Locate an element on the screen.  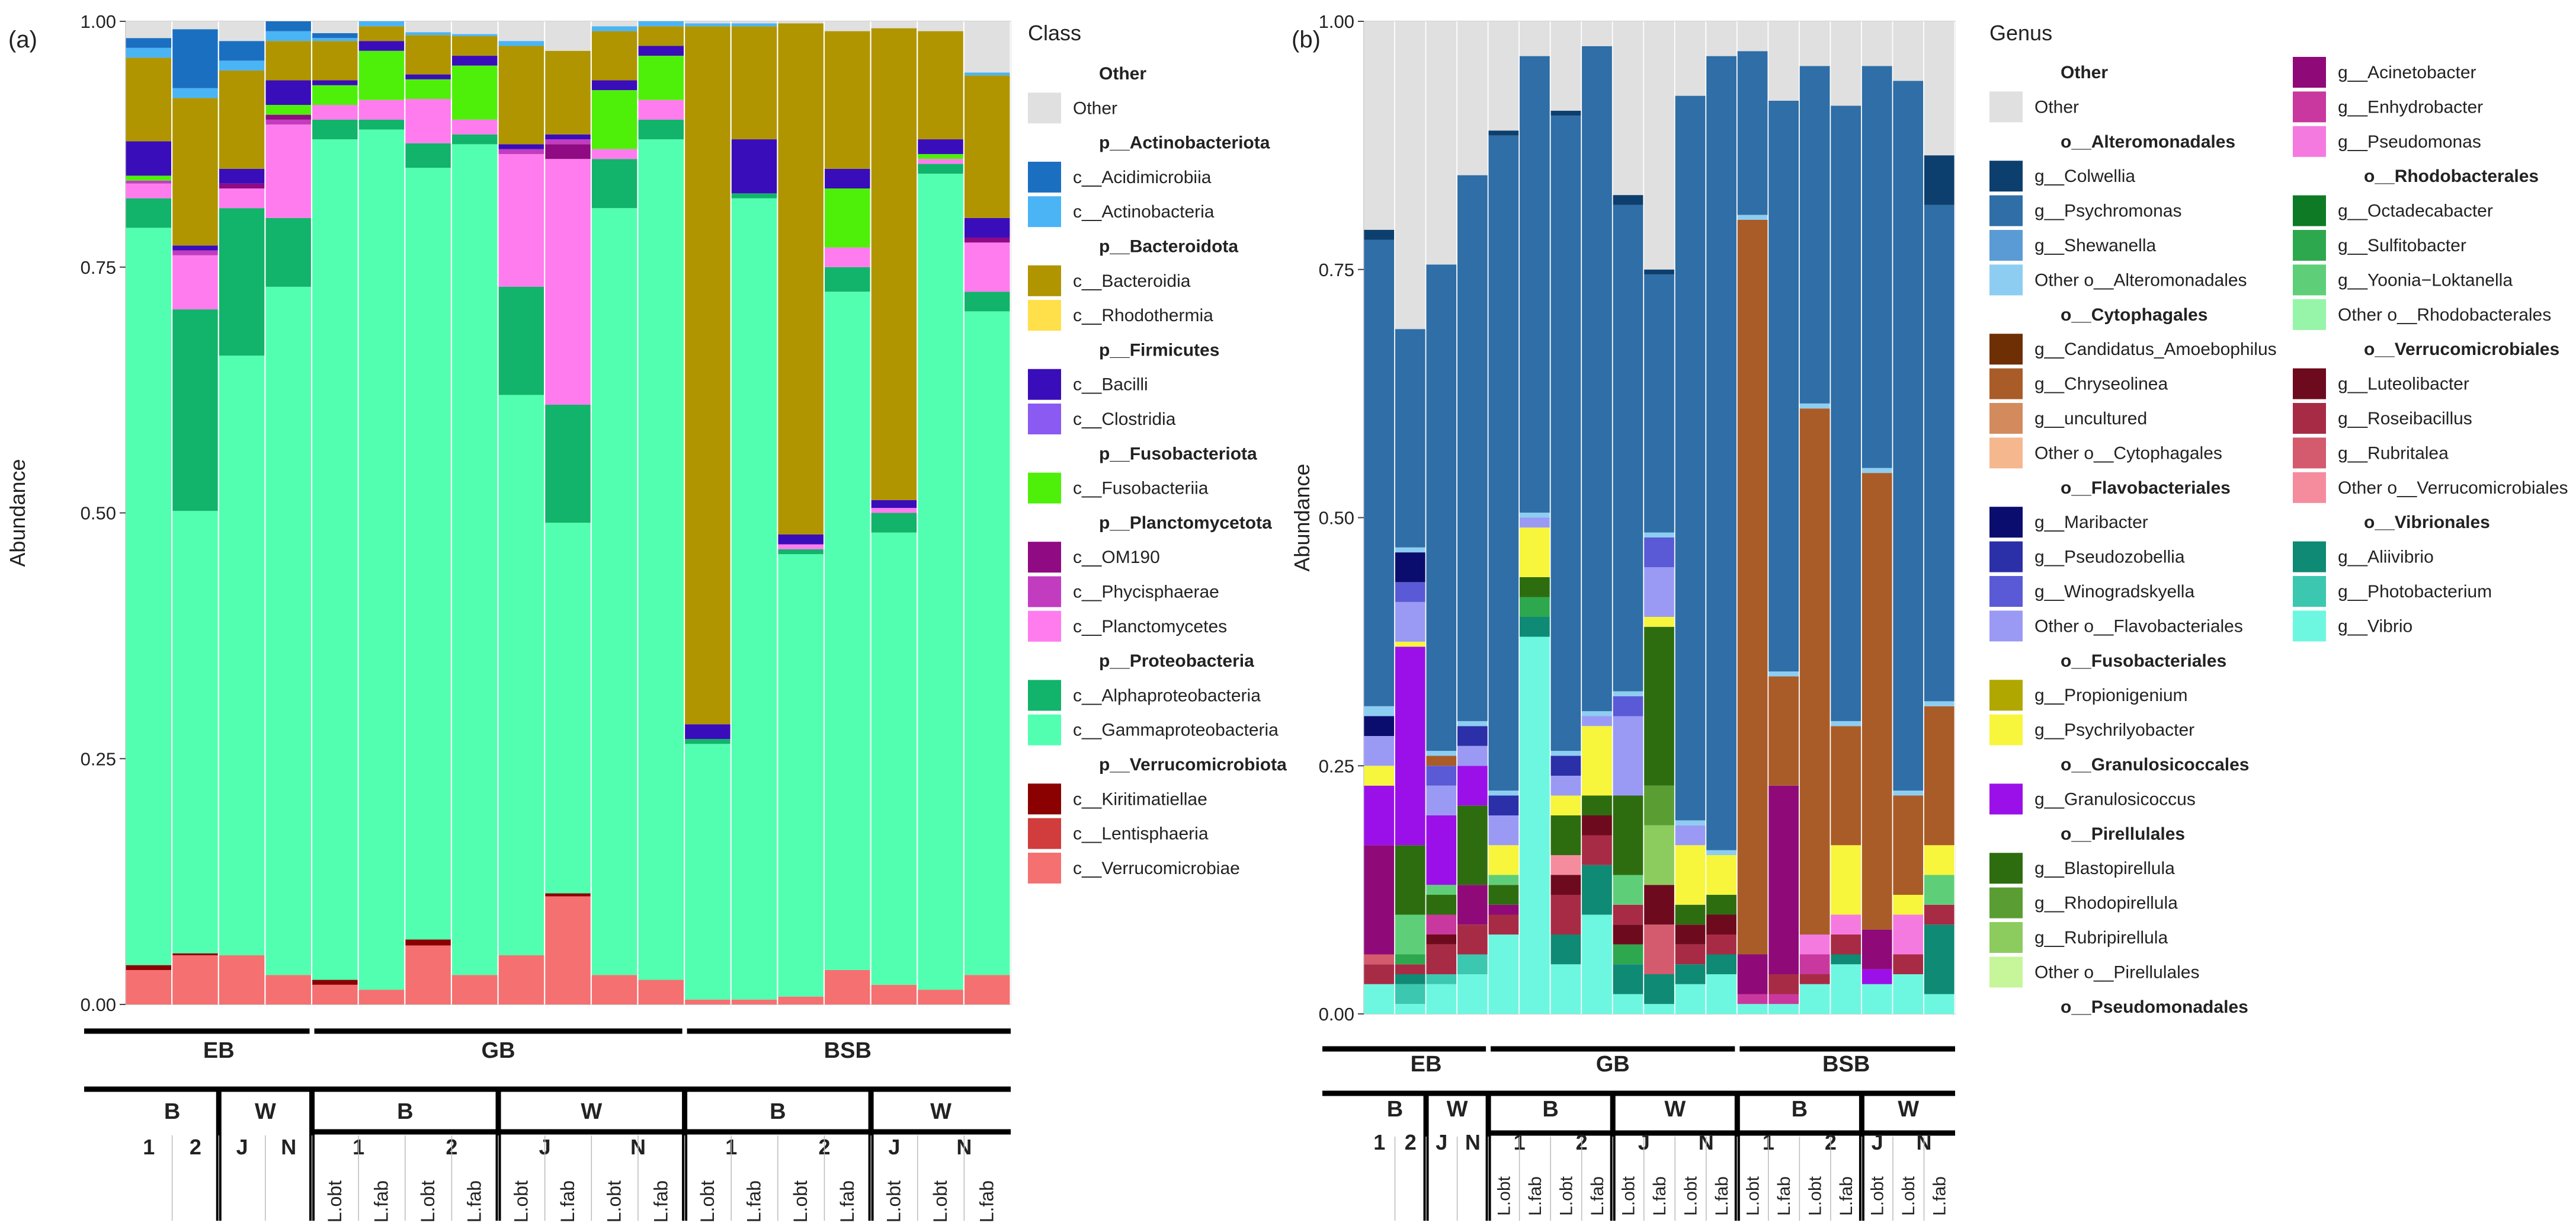
legend-label: c__Phycisphaerae is located at coordinates (1146, 592).